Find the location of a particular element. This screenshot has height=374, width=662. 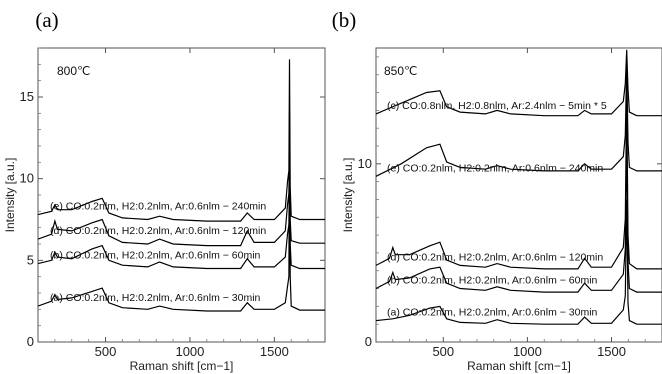

y-tick-label: 5 is located at coordinates (30, 259).